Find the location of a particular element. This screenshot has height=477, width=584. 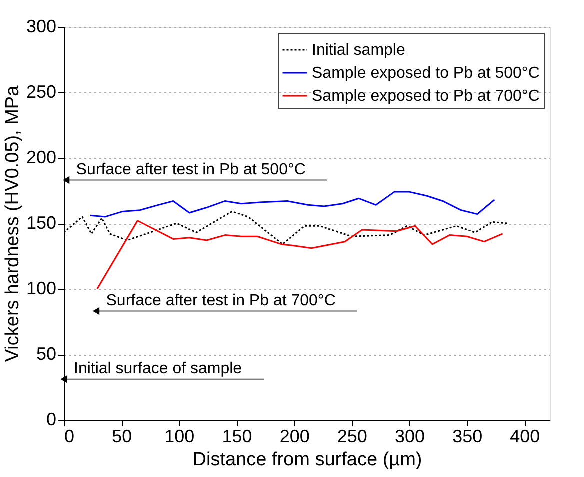

y-tick-label: 50 is located at coordinates (46, 354).